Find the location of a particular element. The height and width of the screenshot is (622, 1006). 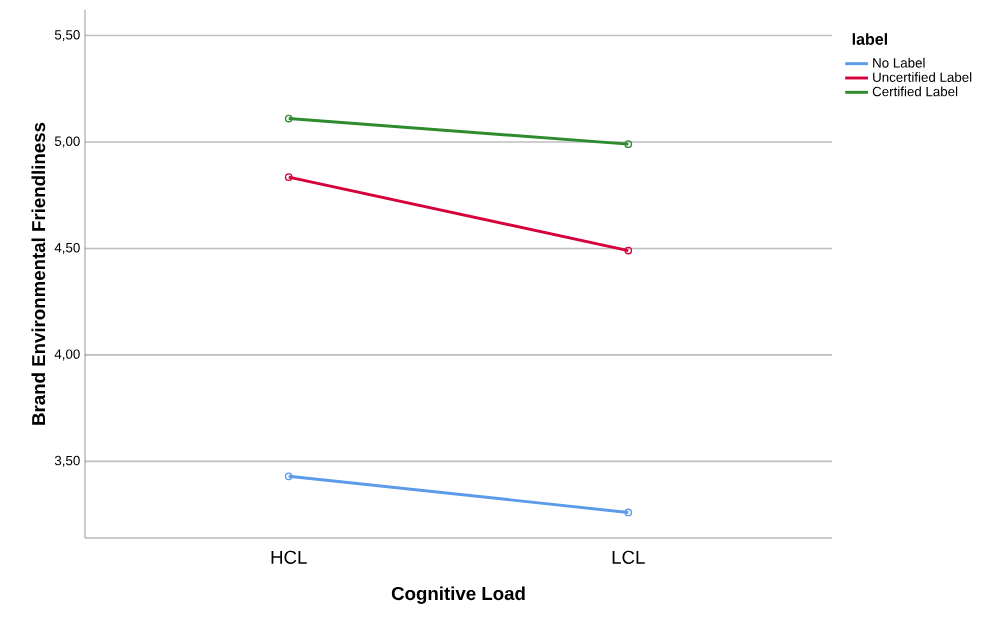

legend-label: Uncertified Label is located at coordinates (922, 77).